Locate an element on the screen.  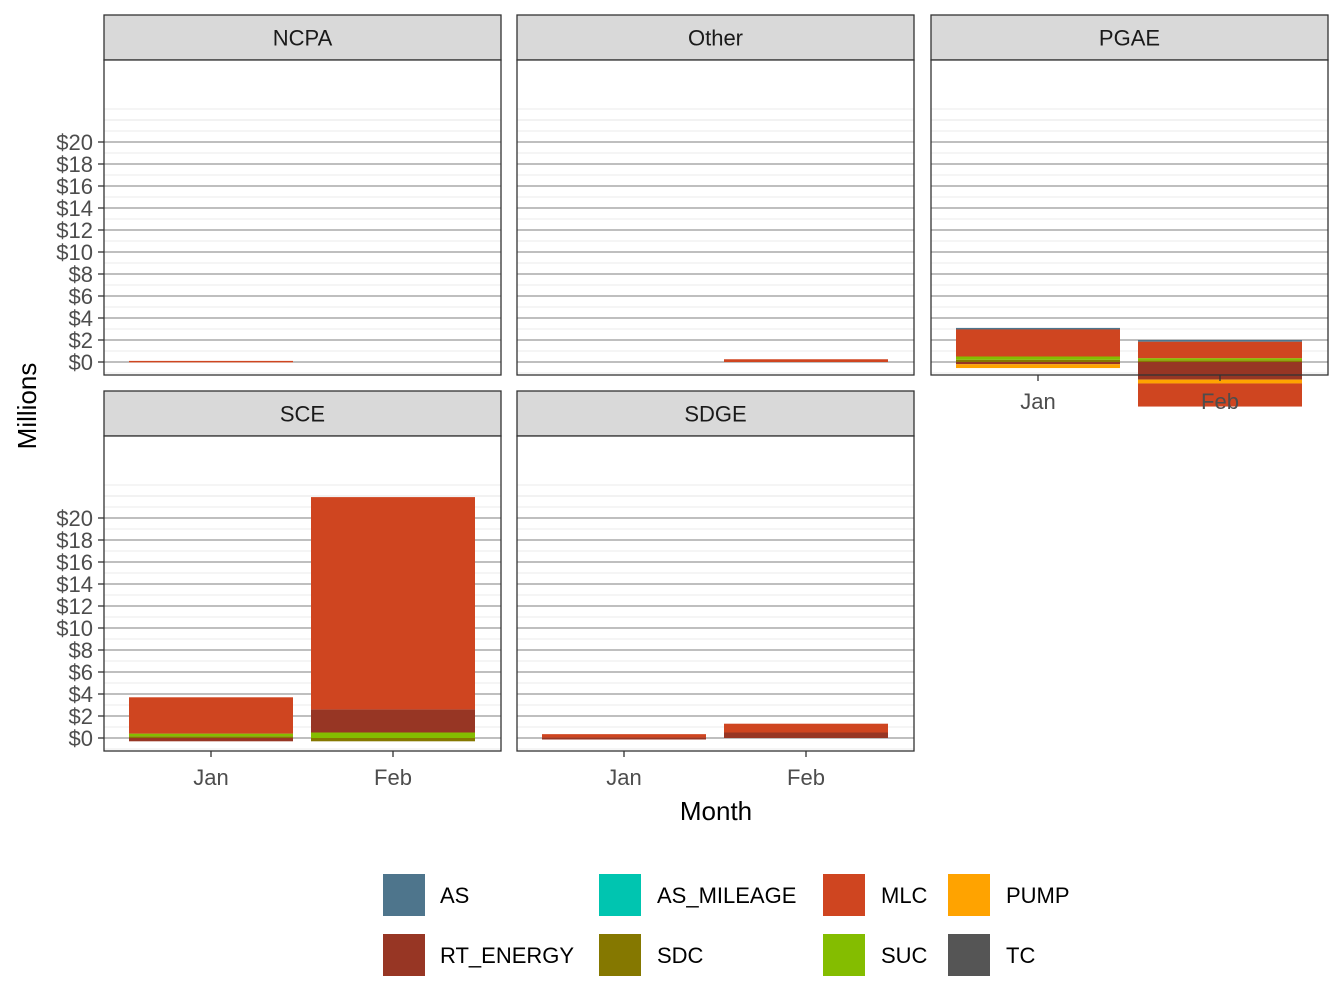
facet-pgae: PGAE Jan Feb is located at coordinates (1129, 214).